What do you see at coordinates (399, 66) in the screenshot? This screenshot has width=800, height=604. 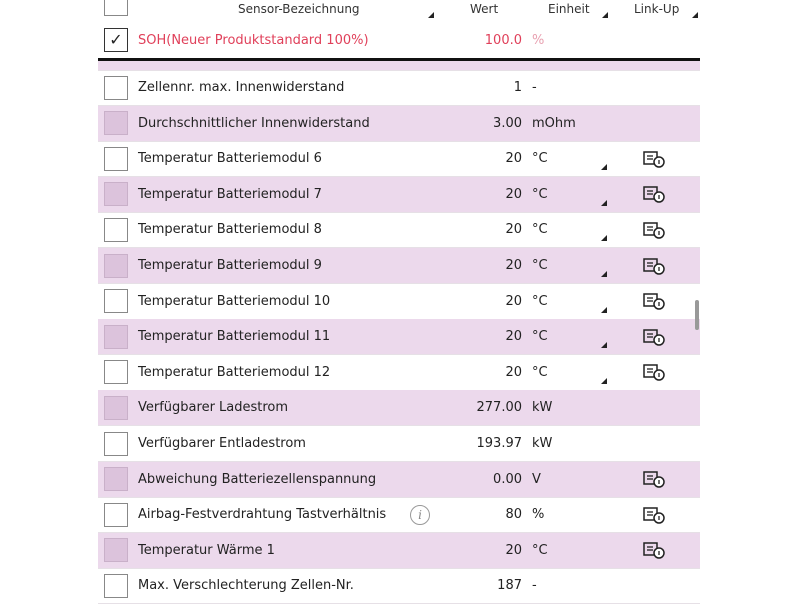 I see `hidden-row-sliver` at bounding box center [399, 66].